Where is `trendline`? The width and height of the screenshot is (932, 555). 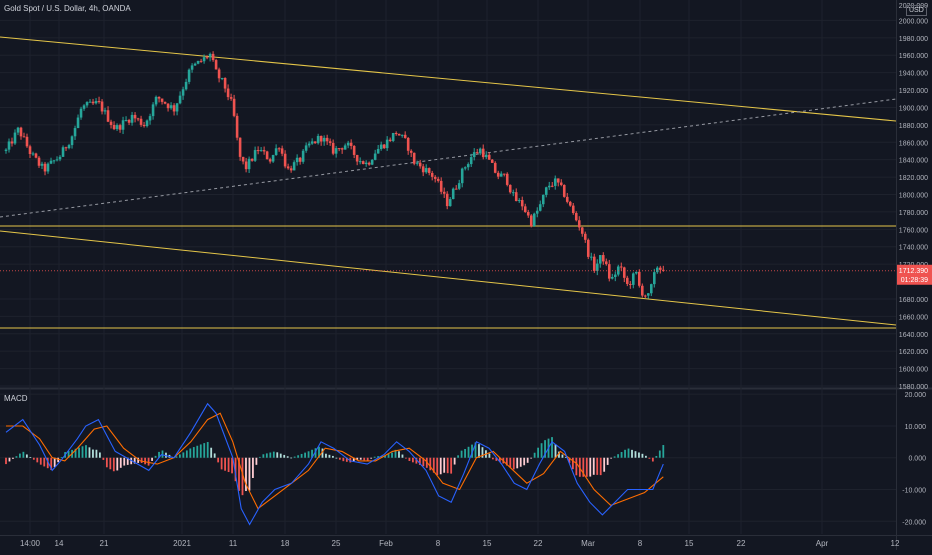
trendline is located at coordinates (448, 79).